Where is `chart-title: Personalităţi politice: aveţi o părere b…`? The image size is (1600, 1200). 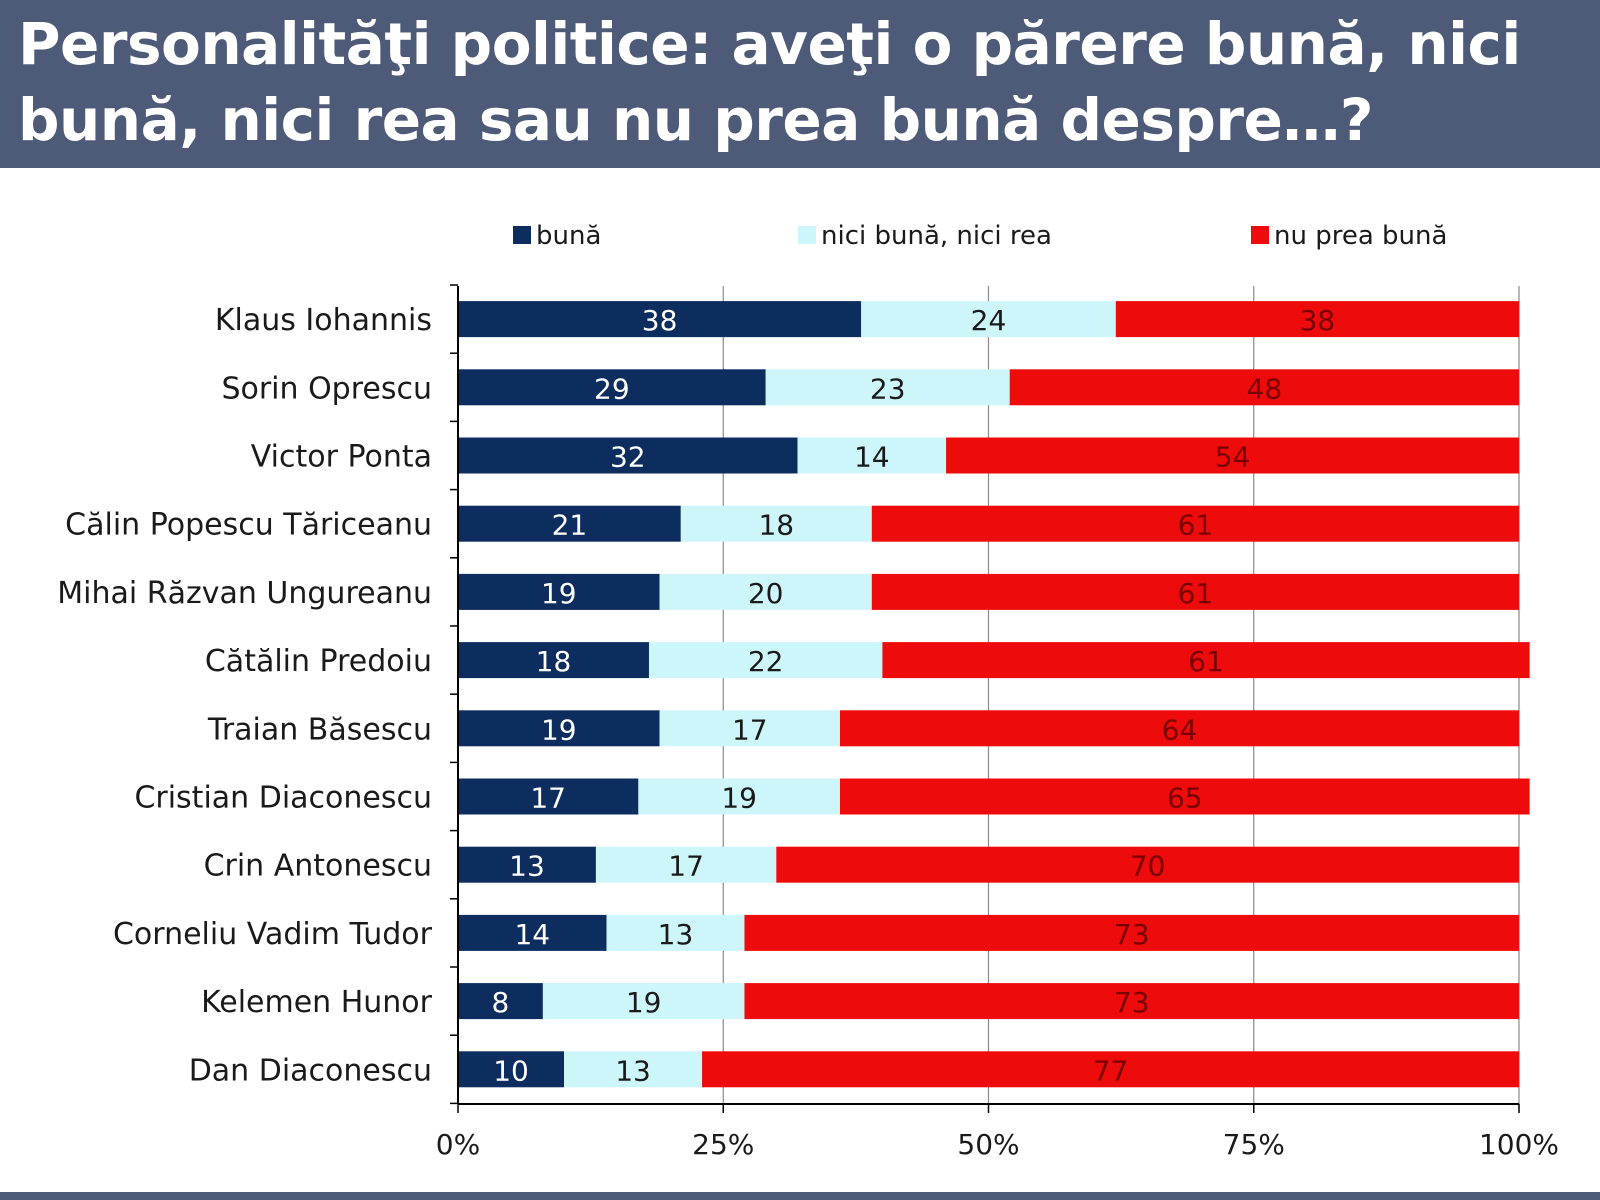 chart-title: Personalităţi politice: aveţi o părere b… is located at coordinates (769, 82).